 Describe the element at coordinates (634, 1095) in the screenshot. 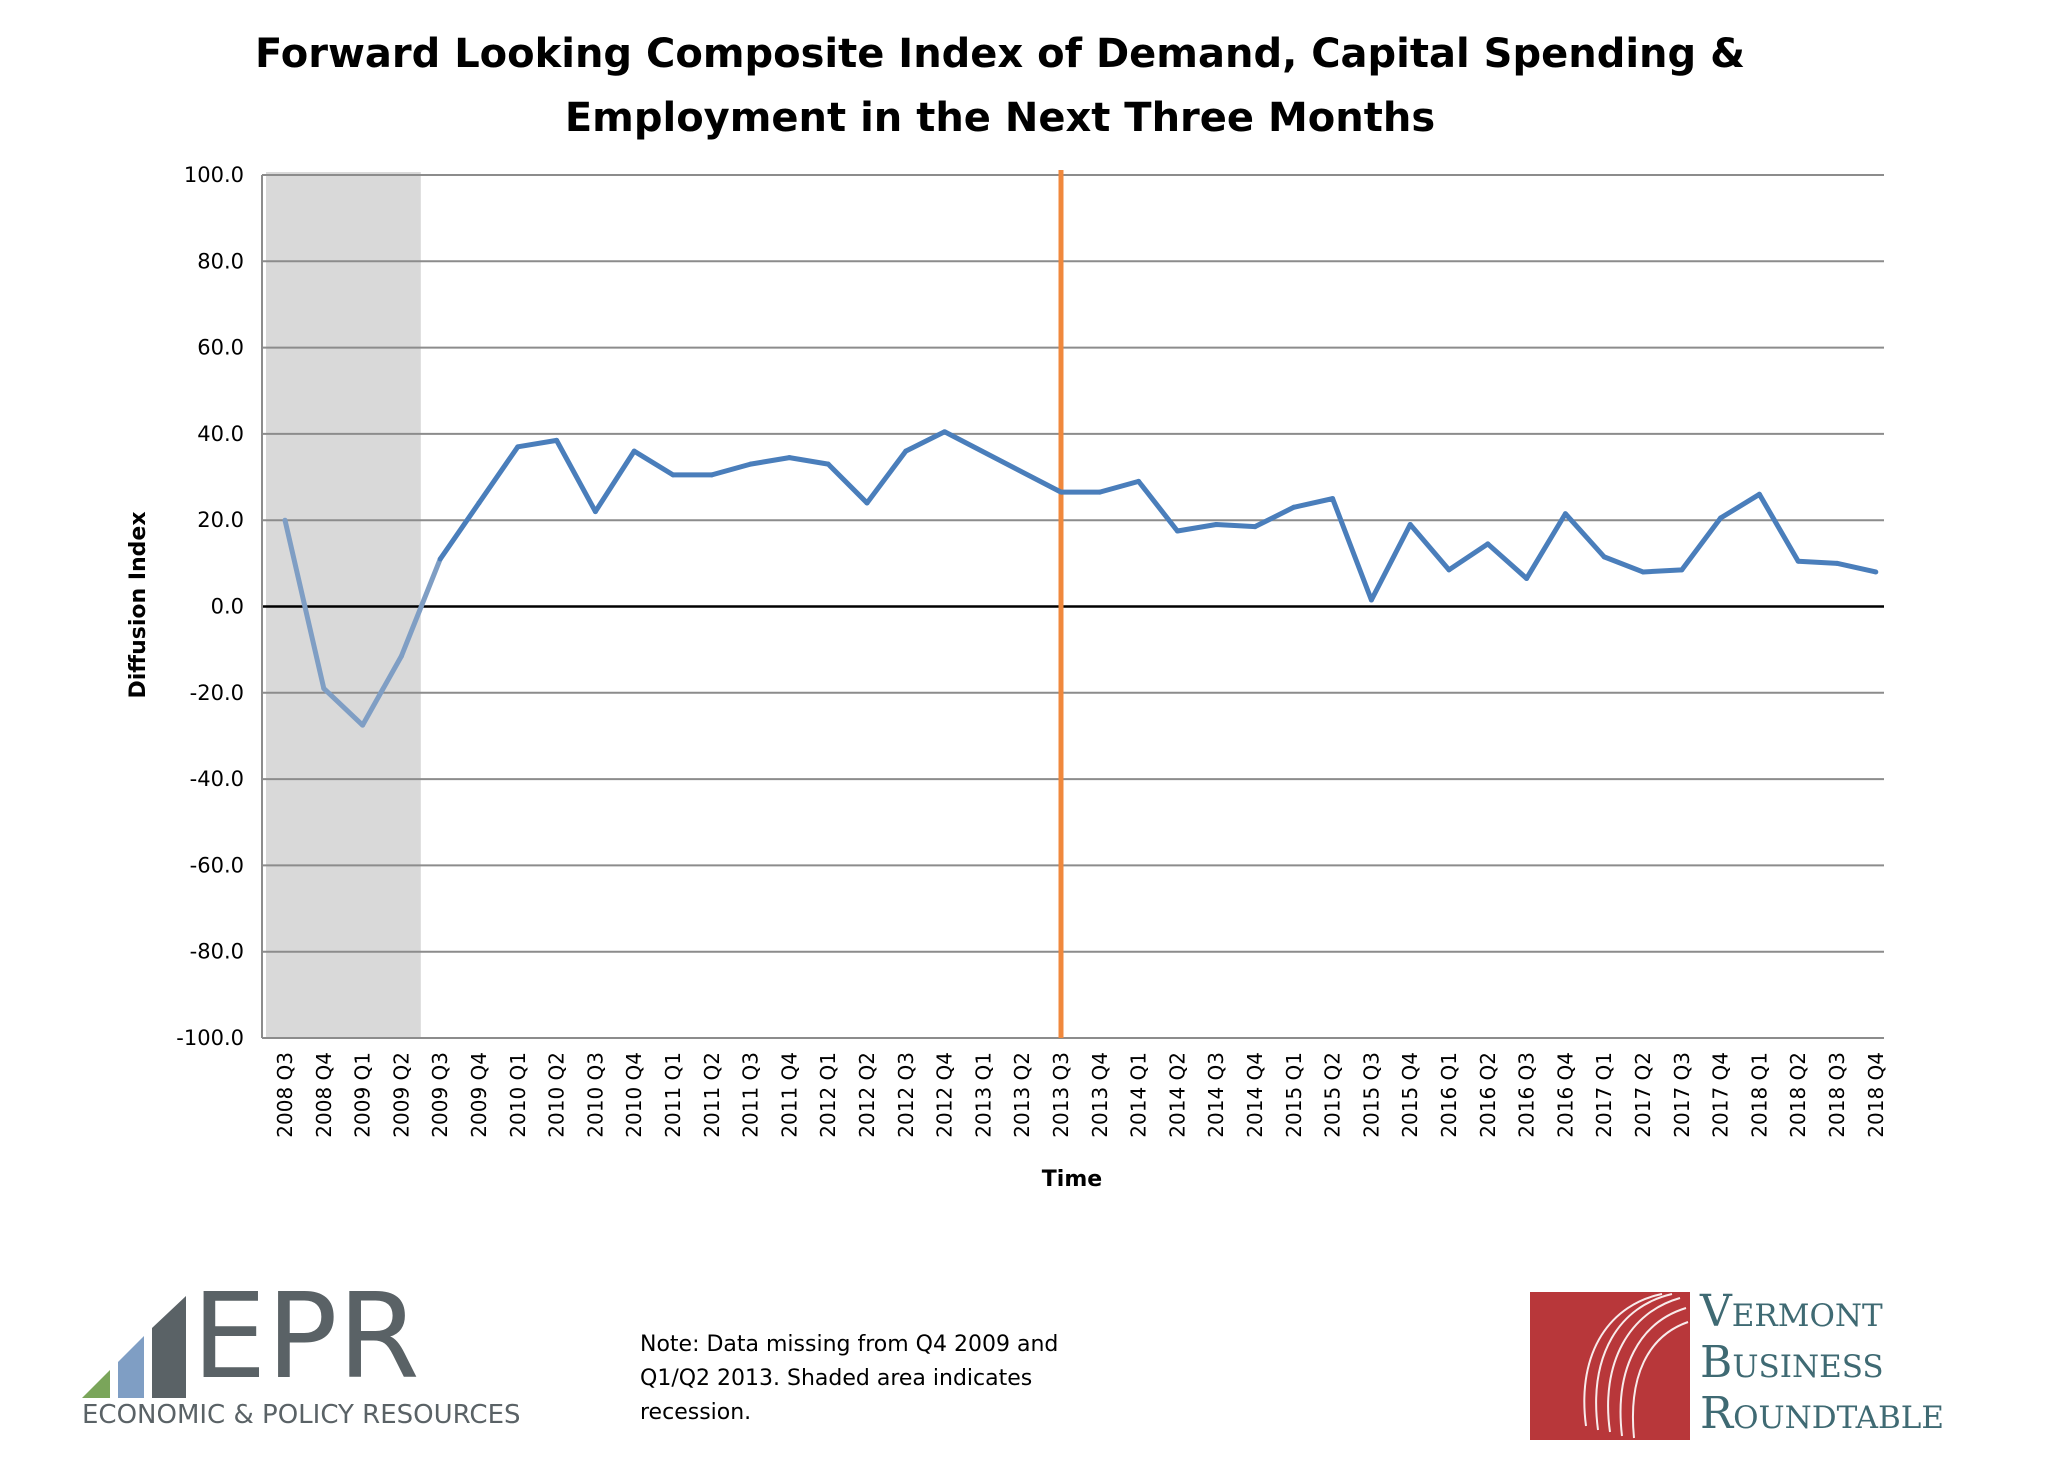

I see `x-tick-label: 2010 Q4` at that location.